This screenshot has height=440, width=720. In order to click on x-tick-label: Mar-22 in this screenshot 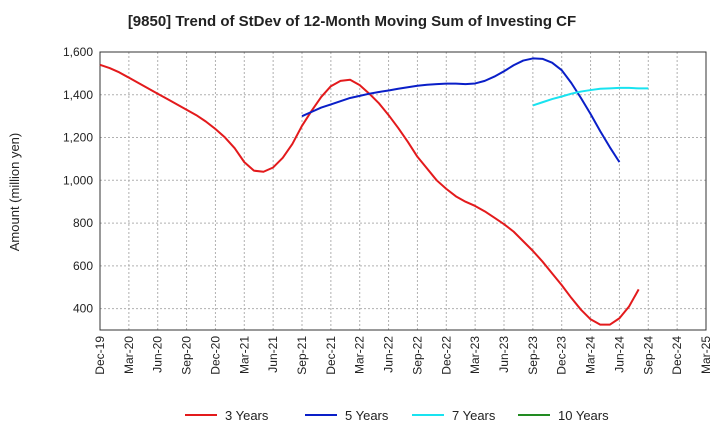, I will do `click(360, 355)`.